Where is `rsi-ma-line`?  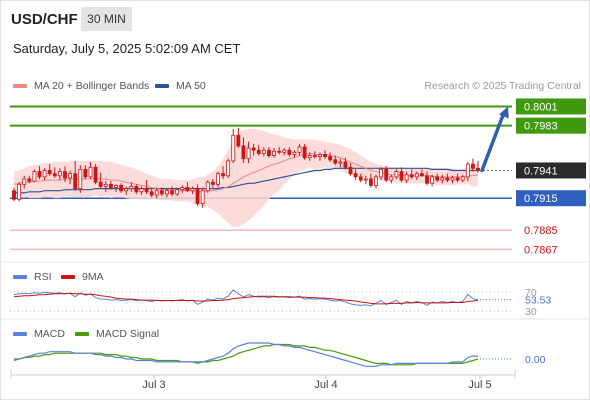
rsi-ma-line is located at coordinates (246, 298).